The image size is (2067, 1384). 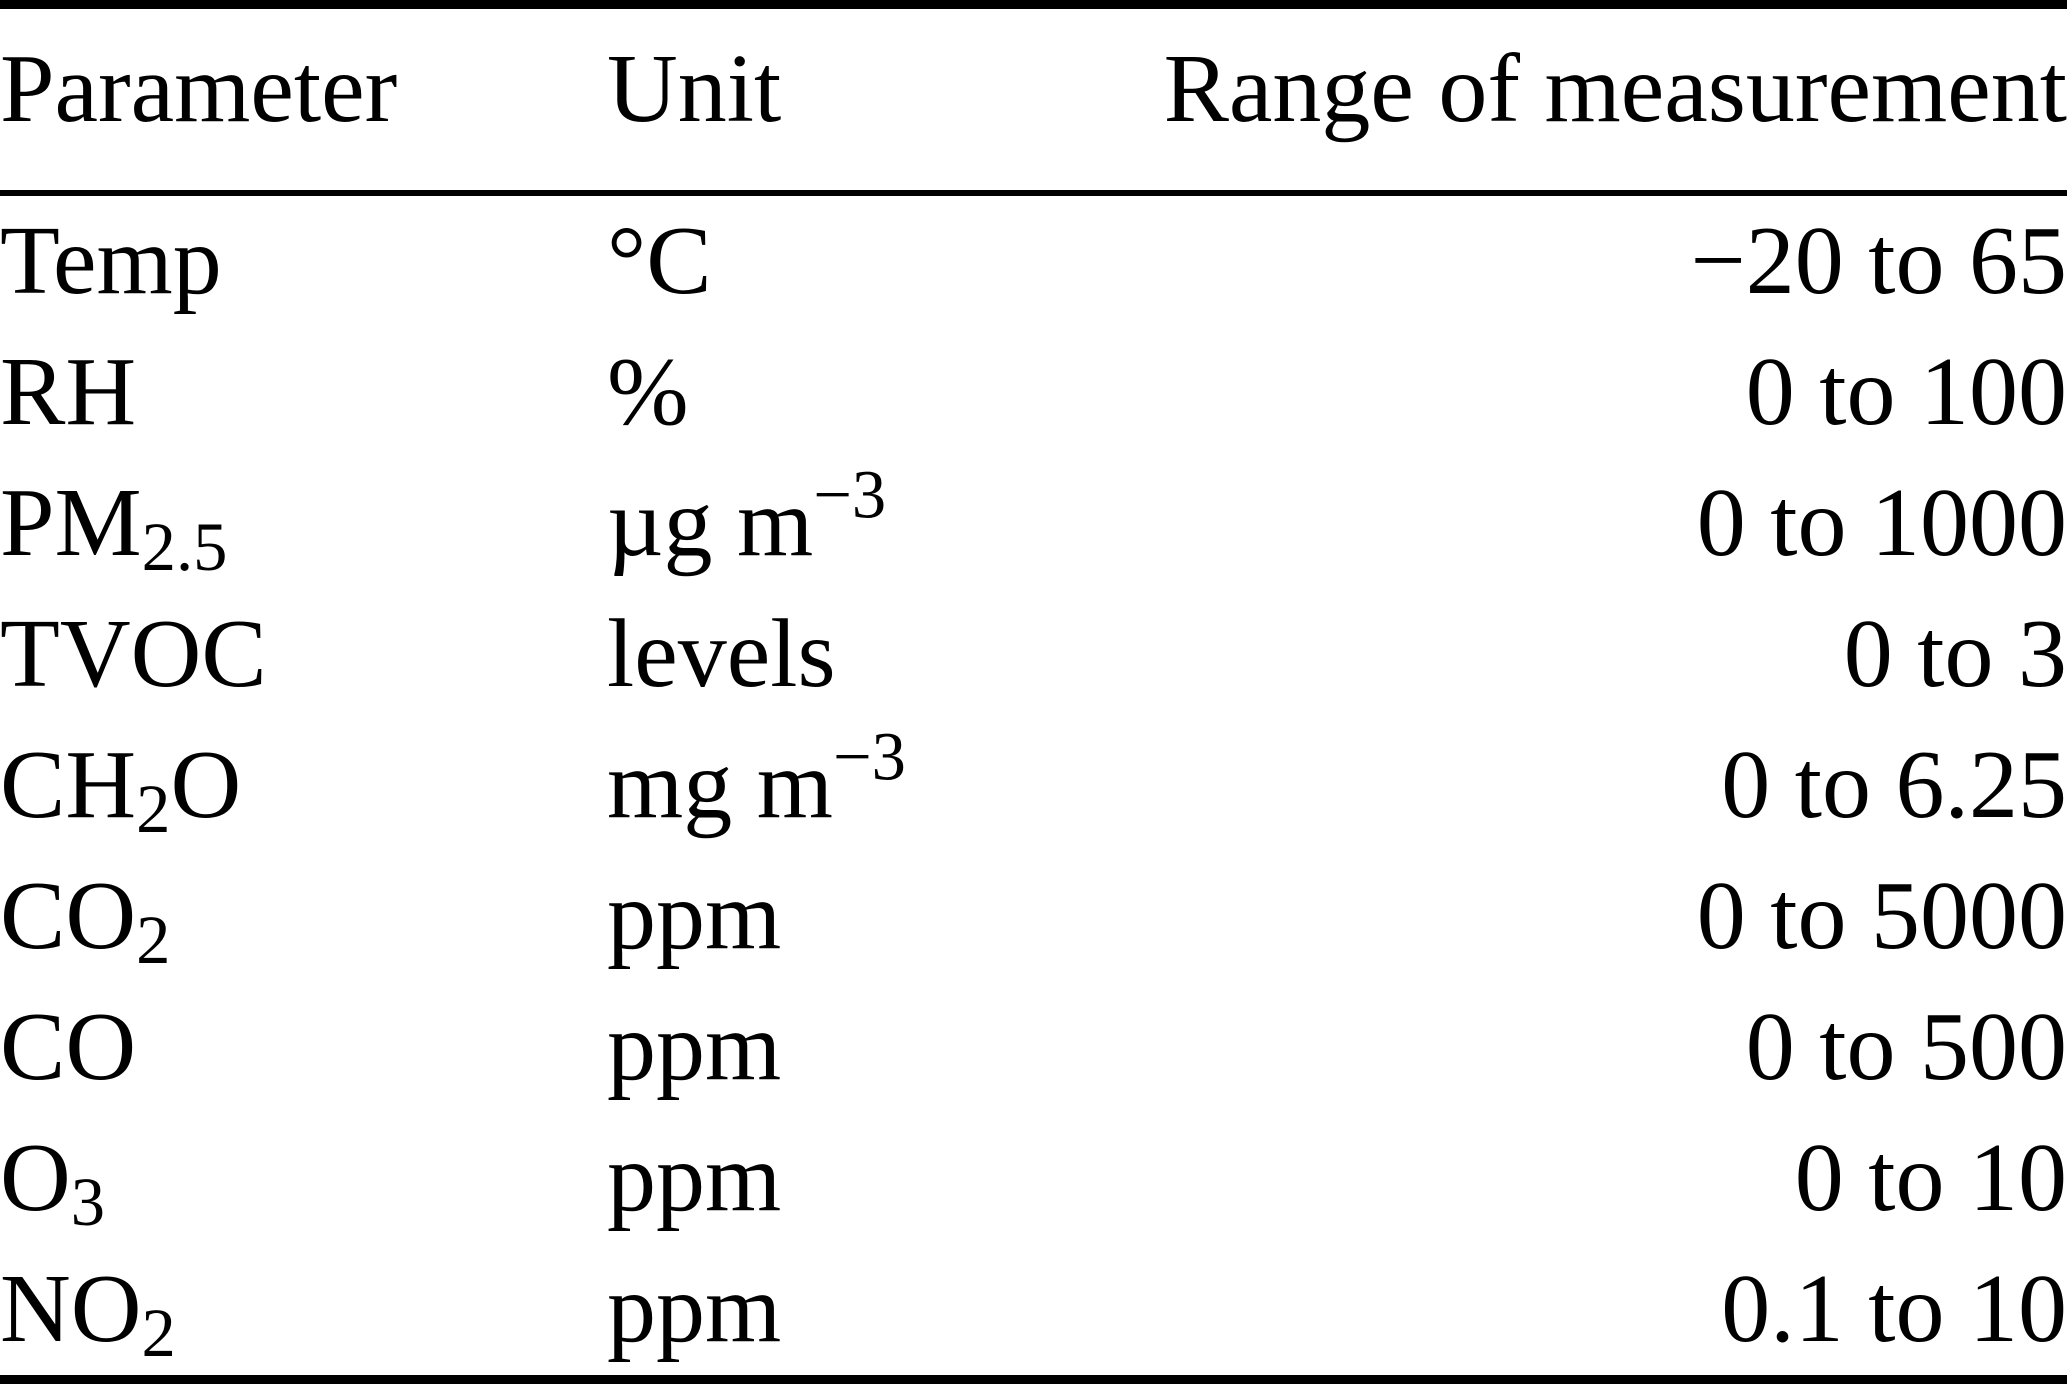 I want to click on unit-cell: mg m−3, so click(x=756, y=778).